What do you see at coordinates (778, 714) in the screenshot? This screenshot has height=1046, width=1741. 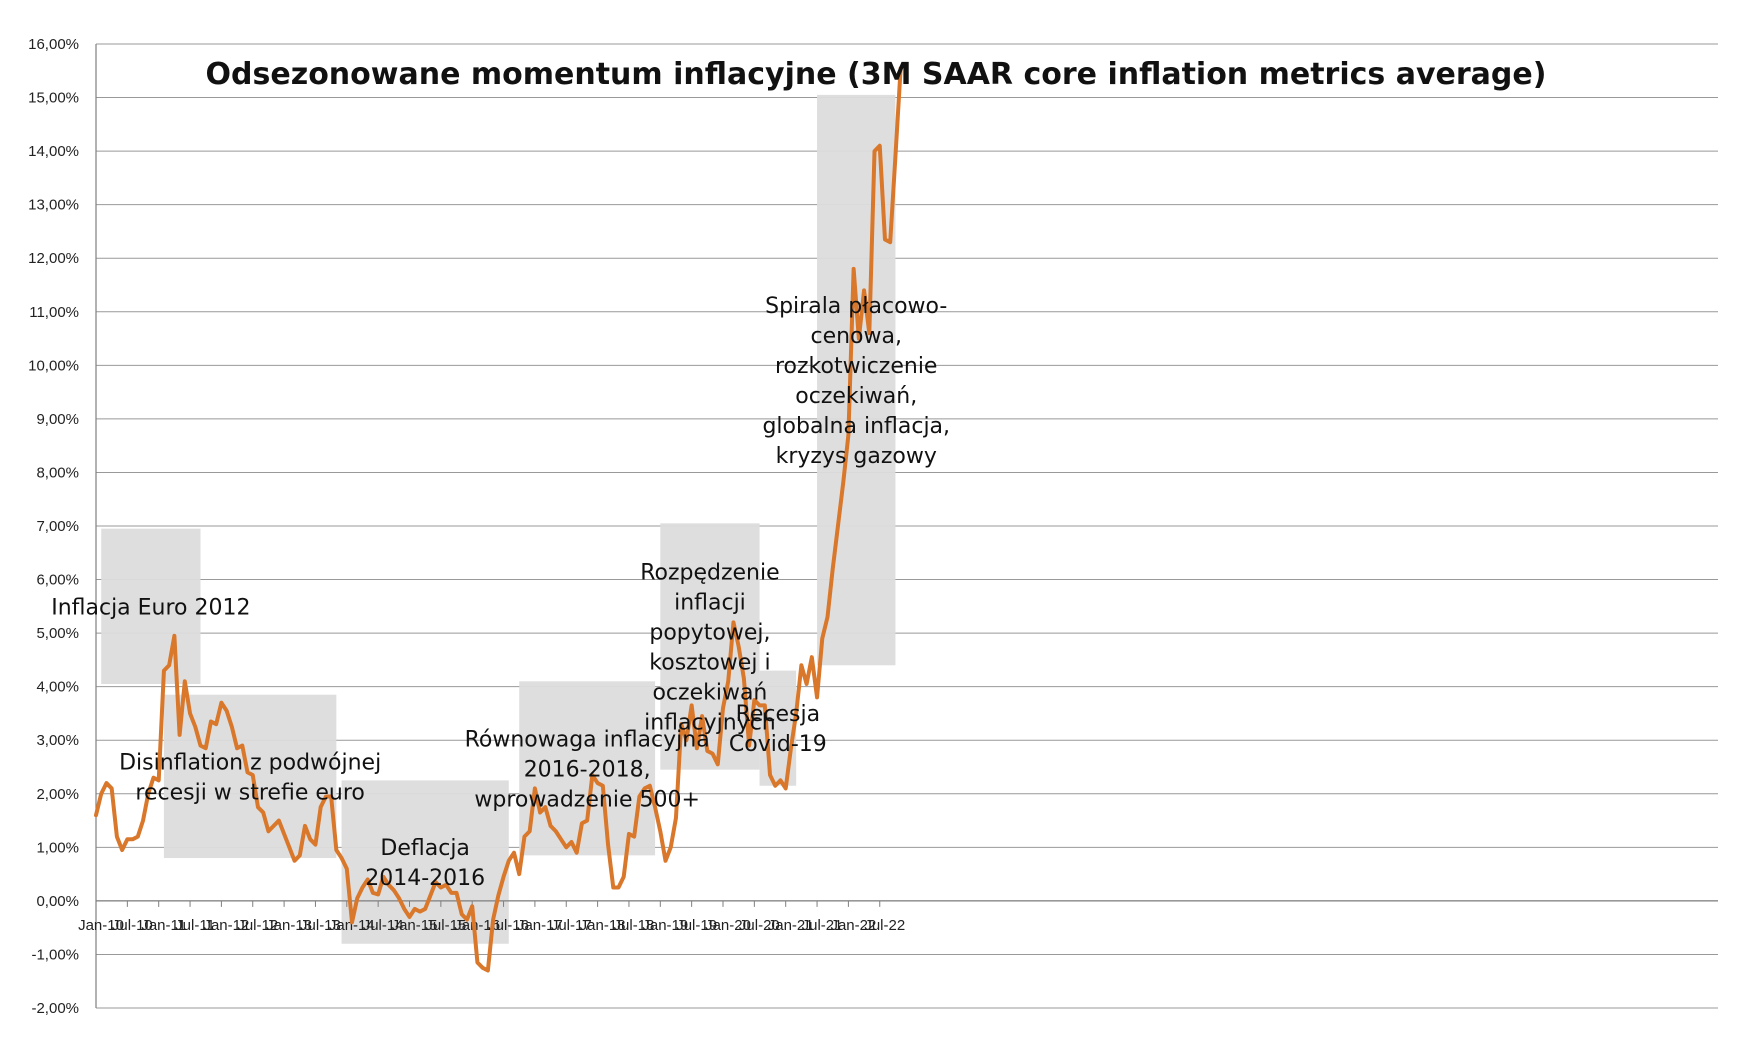 I see `annotation-label: Recesja` at bounding box center [778, 714].